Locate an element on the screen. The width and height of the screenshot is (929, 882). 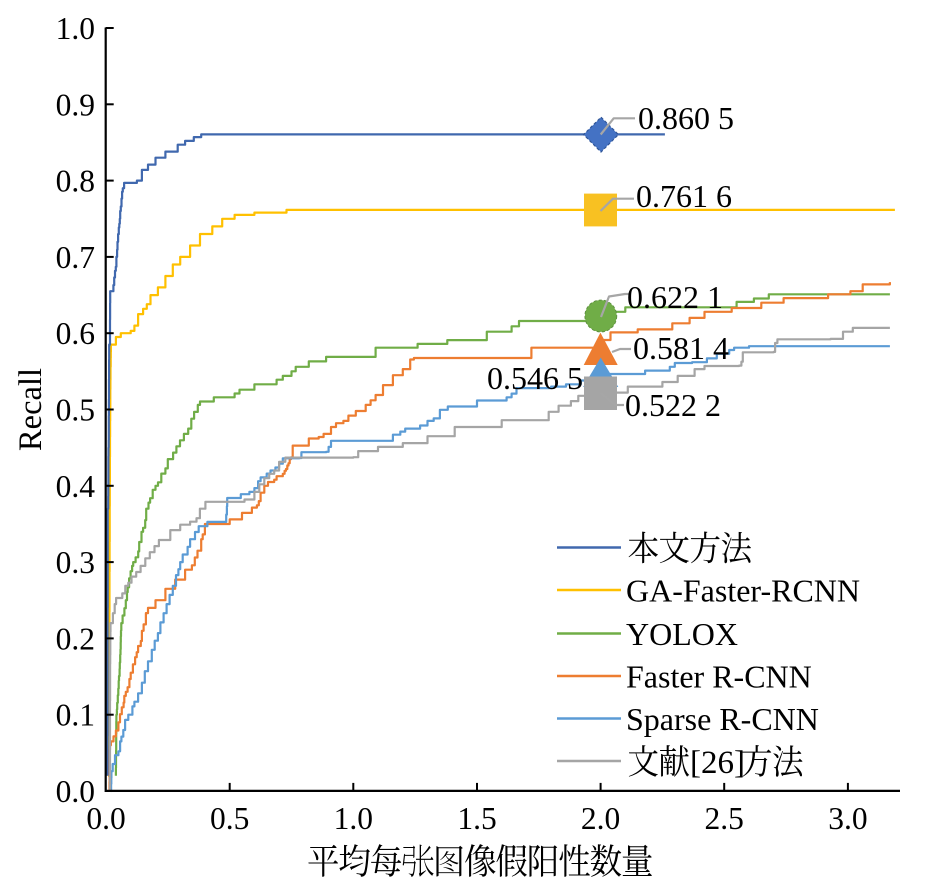
svg-text: 0.581 4 is located at coordinates (681, 348).